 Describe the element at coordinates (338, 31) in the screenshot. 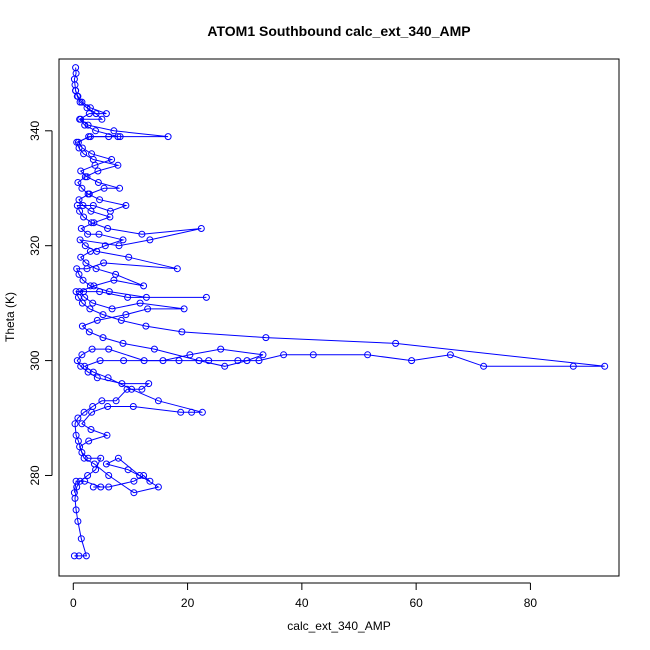

I see `chart-title: ATOM1 Southbound calc_ext_340_AMP` at that location.